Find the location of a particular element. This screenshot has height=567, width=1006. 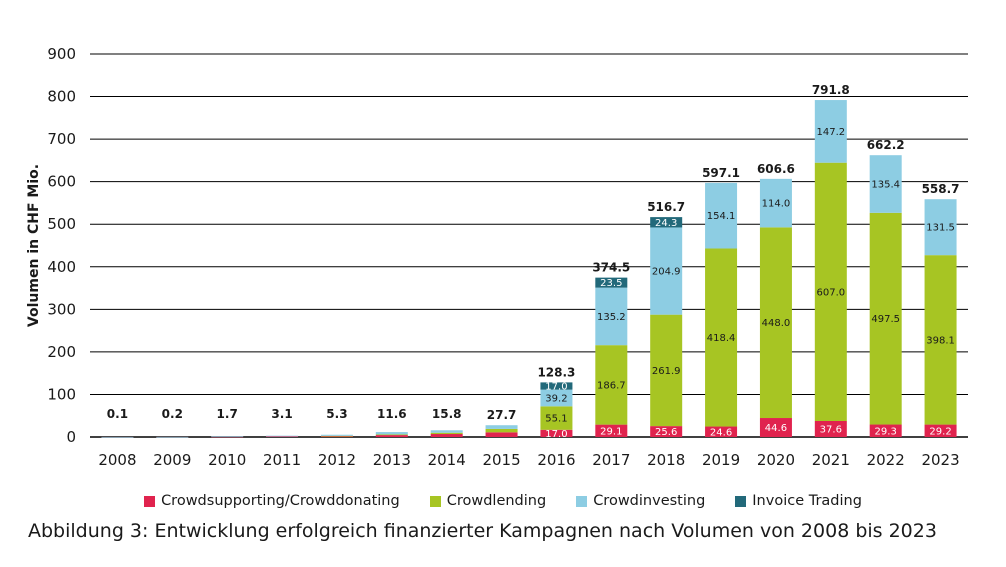

x-tick-label: 2014 is located at coordinates (447, 460).